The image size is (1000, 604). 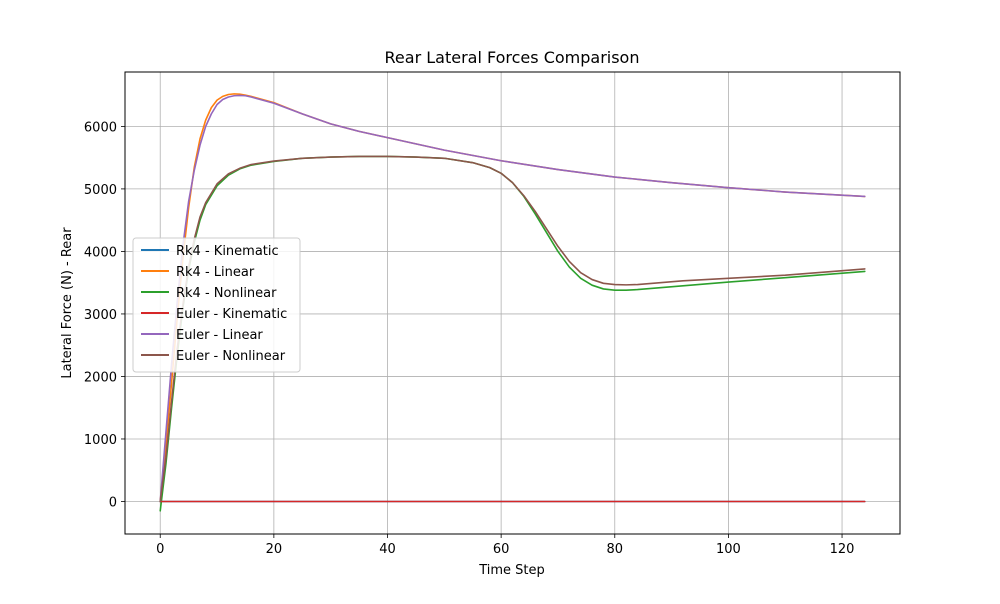 What do you see at coordinates (387, 549) in the screenshot?
I see `x-tick-label: 40` at bounding box center [387, 549].